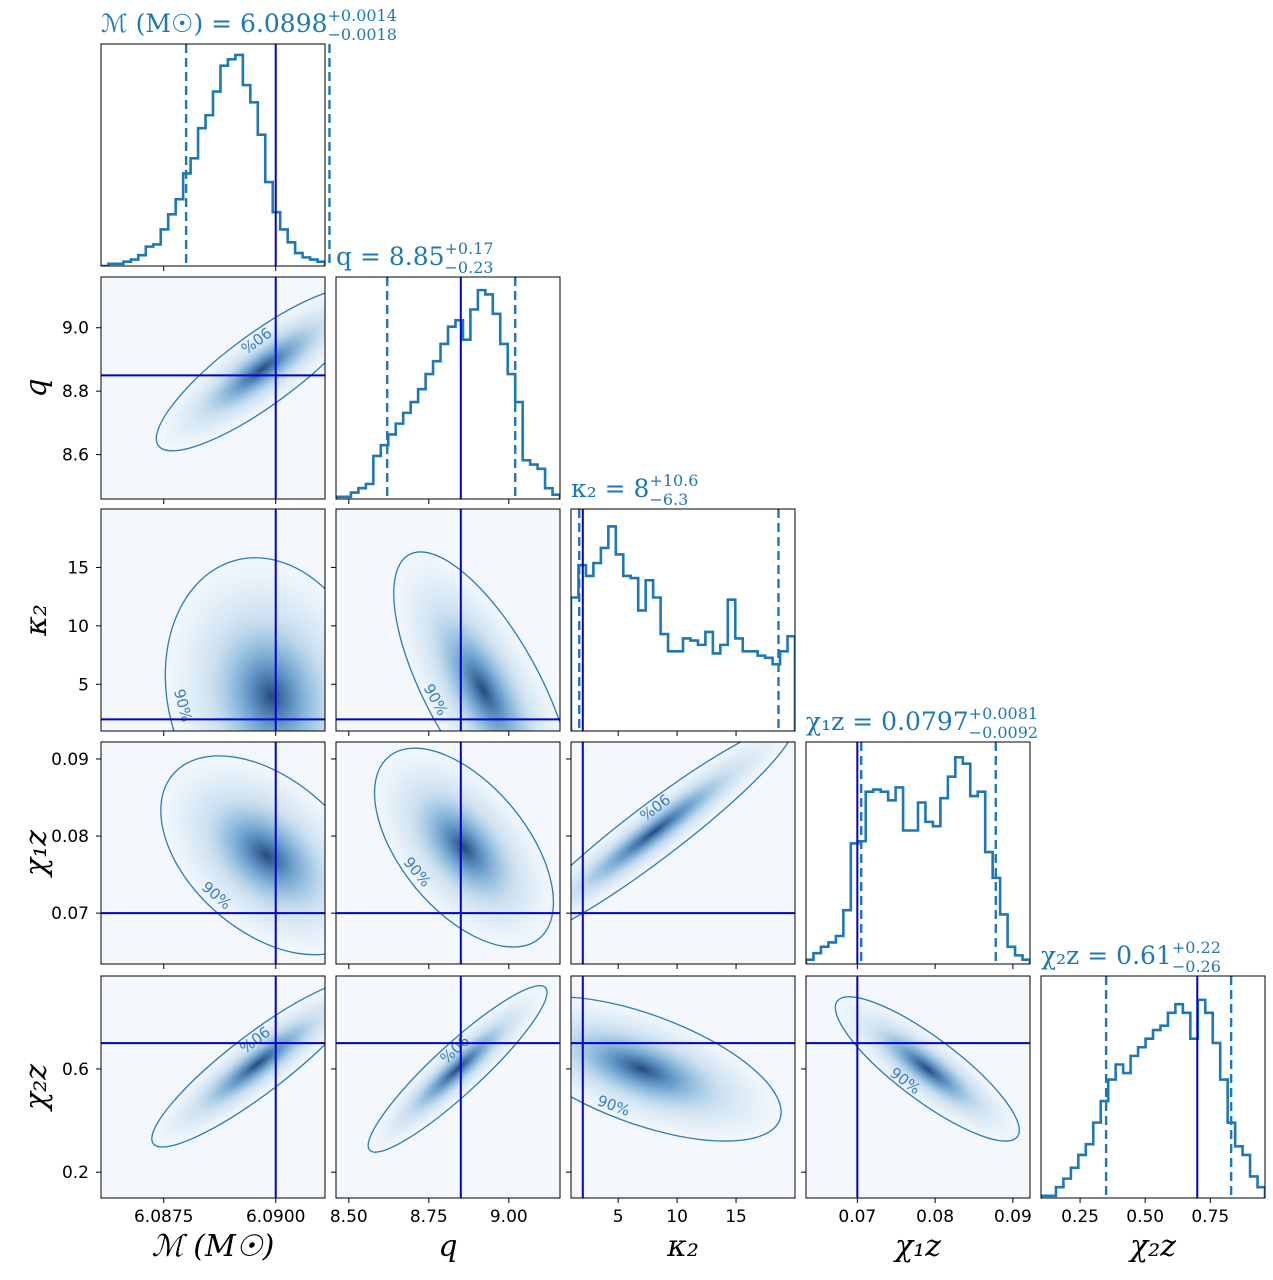  I want to click on title-plus: +0.0081, so click(1003, 713).